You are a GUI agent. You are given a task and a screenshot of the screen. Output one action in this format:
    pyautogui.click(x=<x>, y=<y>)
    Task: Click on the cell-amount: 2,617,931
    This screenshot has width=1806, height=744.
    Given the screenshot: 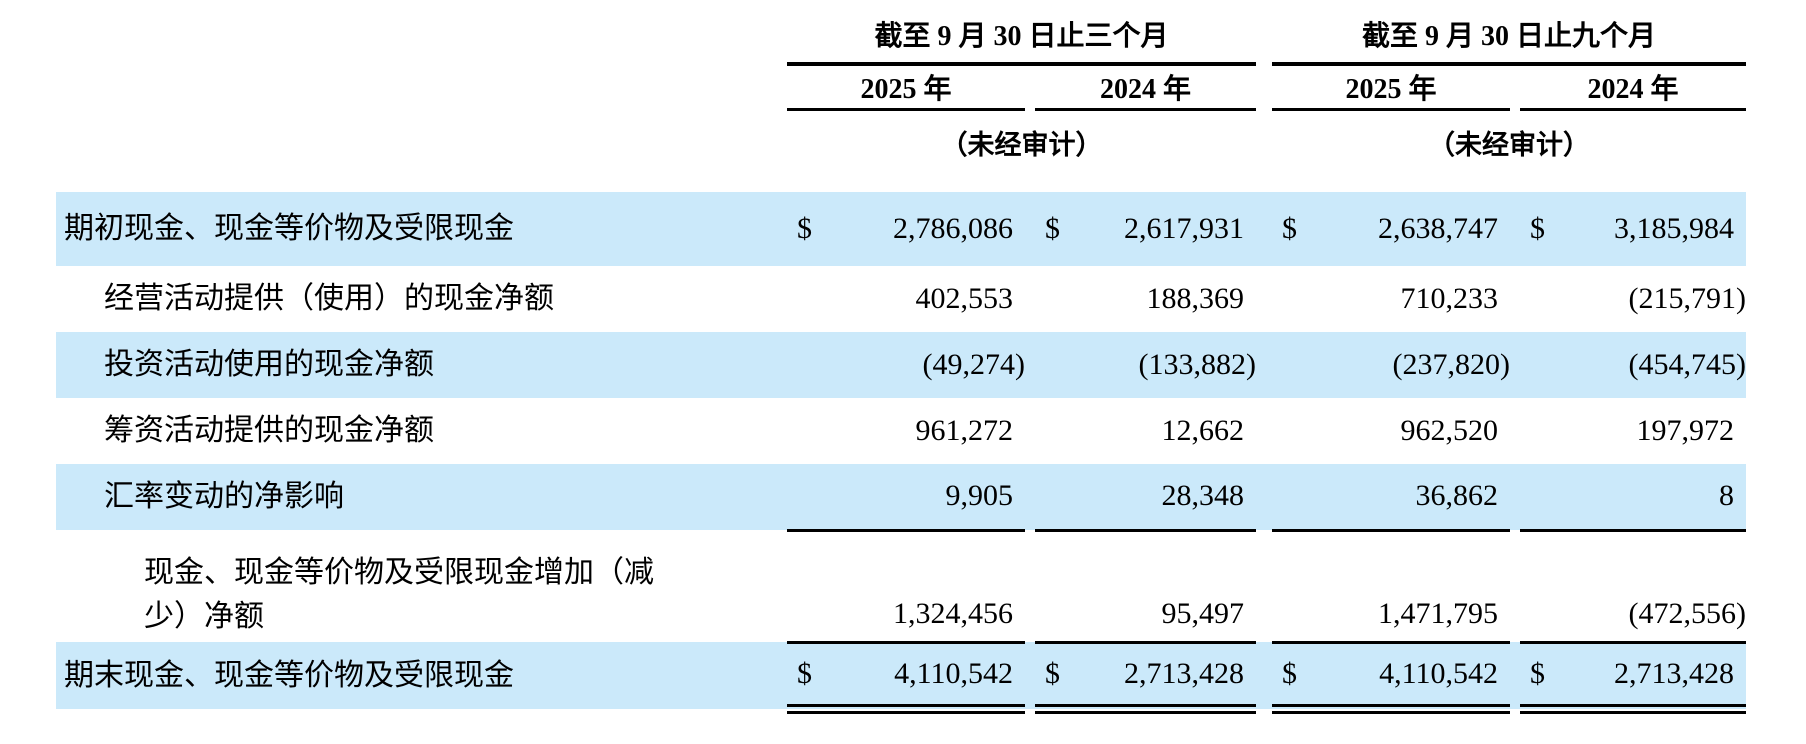 What is the action you would take?
    pyautogui.click(x=1184, y=228)
    